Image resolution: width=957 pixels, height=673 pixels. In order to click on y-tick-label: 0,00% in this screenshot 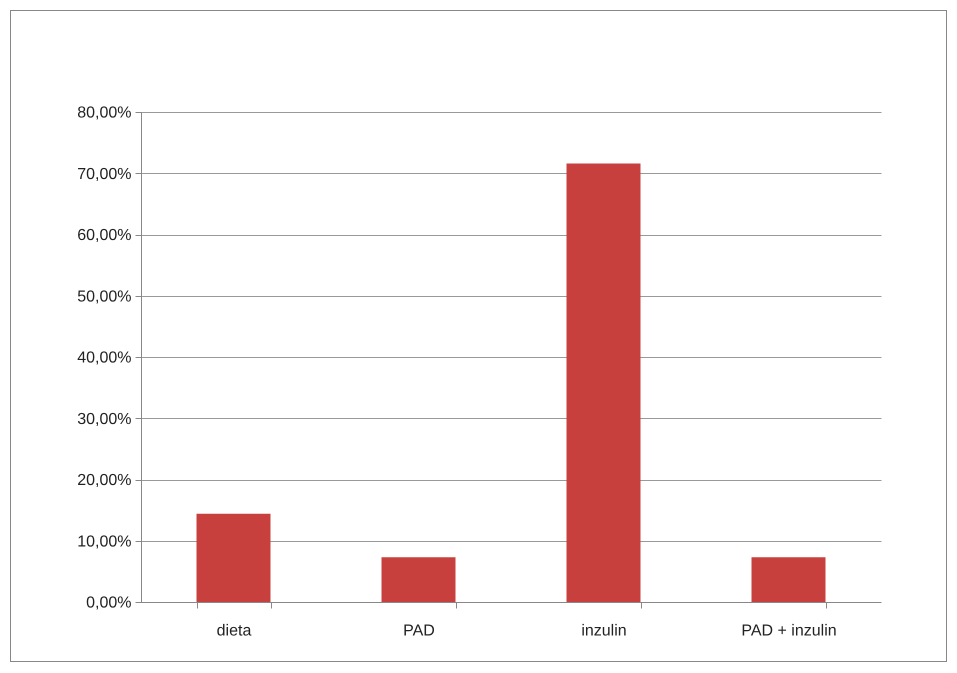, I will do `click(109, 603)`.